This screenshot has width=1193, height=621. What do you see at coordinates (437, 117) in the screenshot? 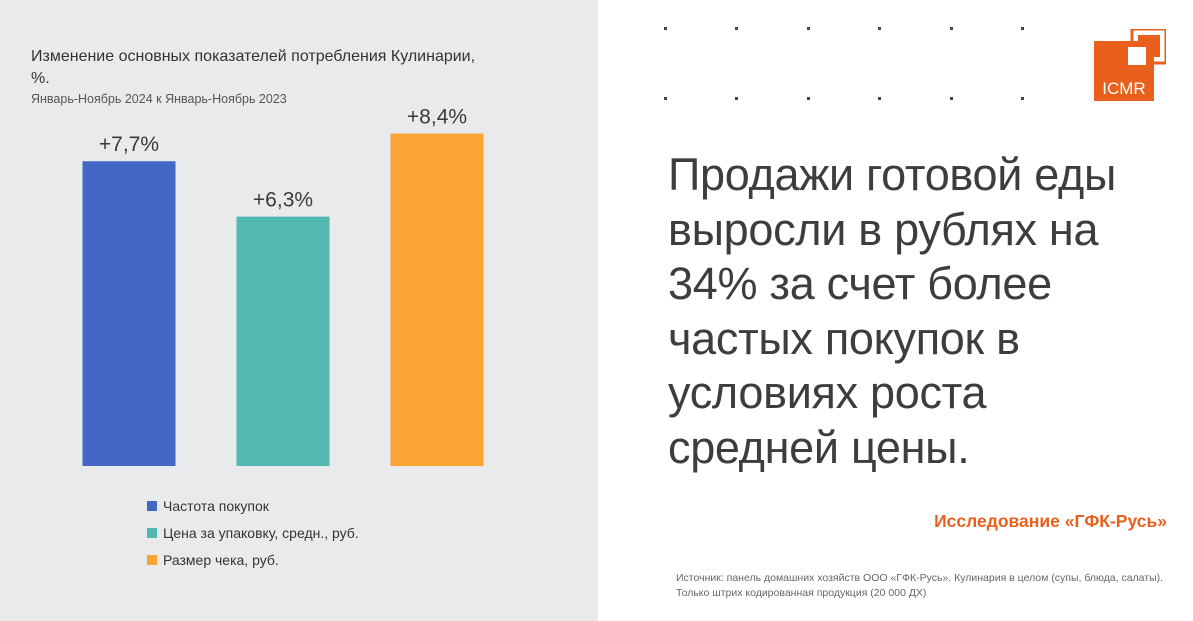
I see `data-label-check: +8,4%` at bounding box center [437, 117].